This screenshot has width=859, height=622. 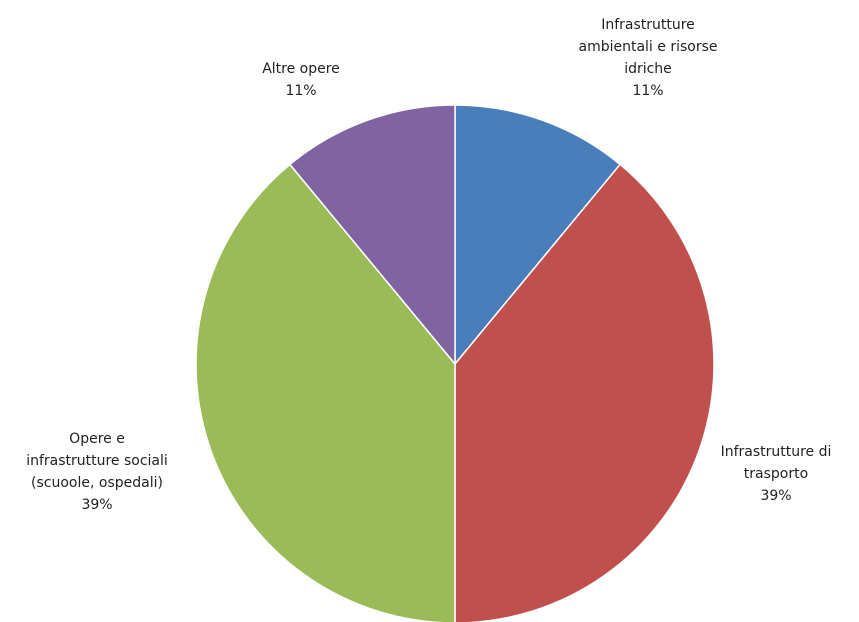 I want to click on slice-name-line: Infrastrutture di, so click(x=776, y=452).